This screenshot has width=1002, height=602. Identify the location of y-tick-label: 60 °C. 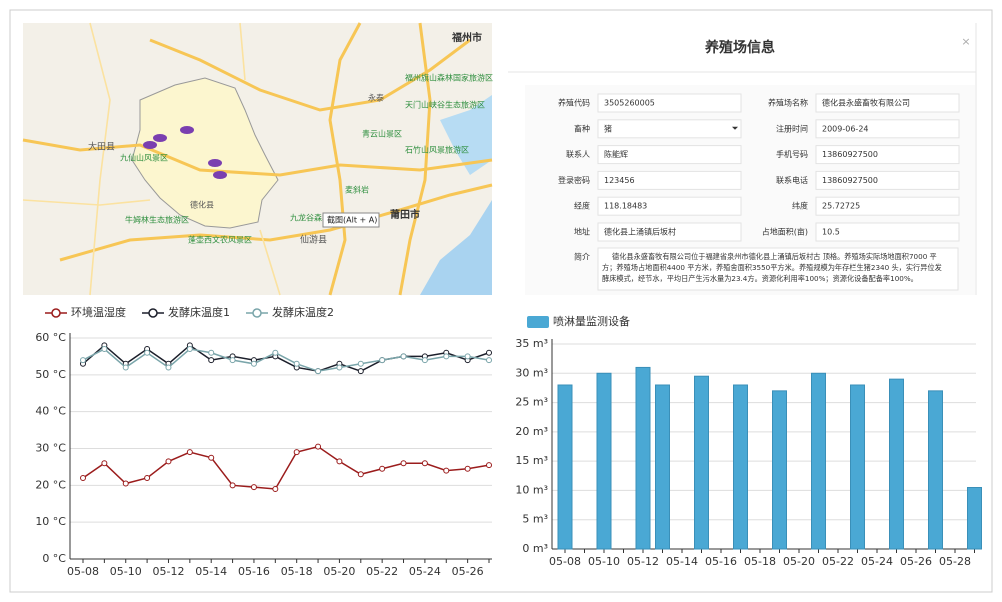
(50, 337).